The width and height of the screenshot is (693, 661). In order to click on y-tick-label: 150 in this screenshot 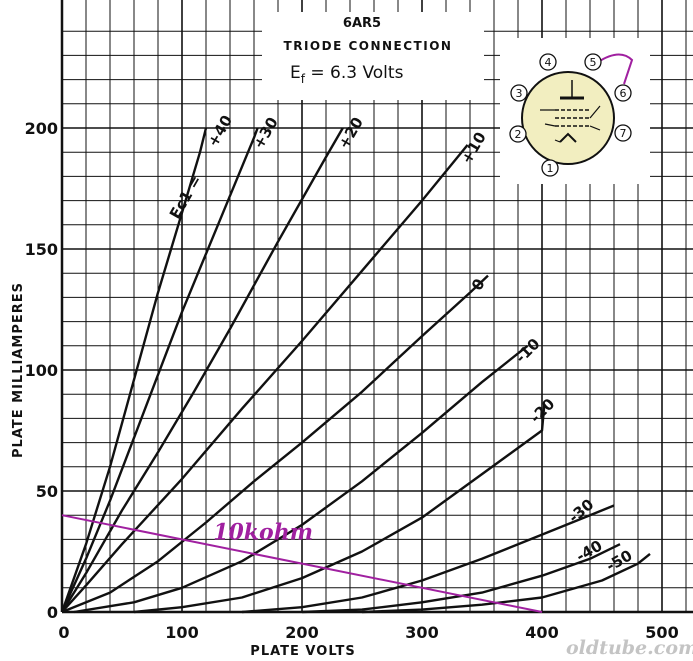, I will do `click(41, 249)`.